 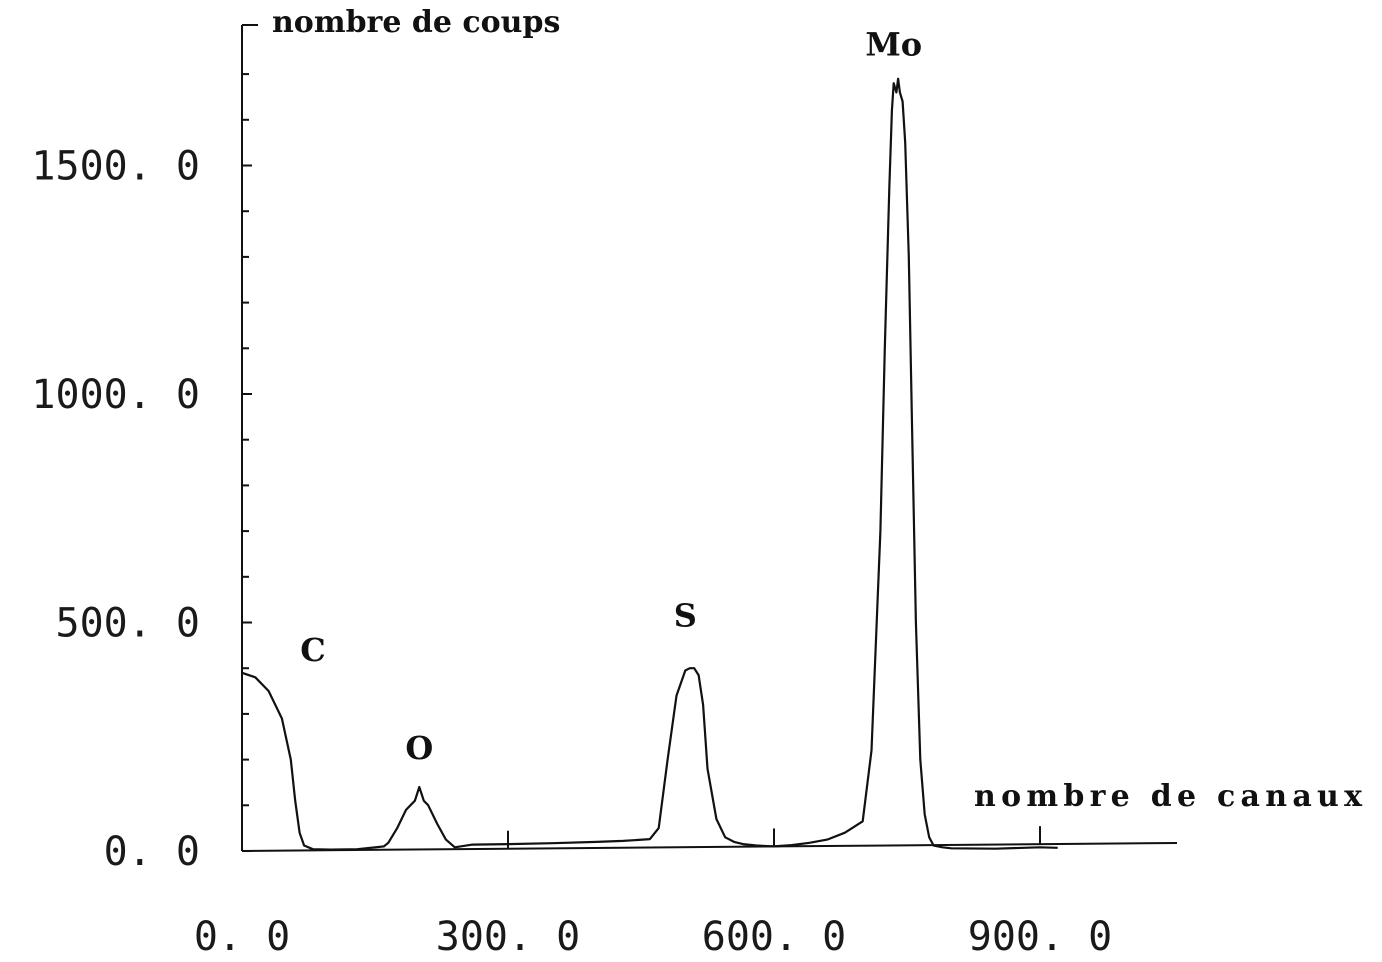 What do you see at coordinates (709, 839) in the screenshot?
I see `x-axis` at bounding box center [709, 839].